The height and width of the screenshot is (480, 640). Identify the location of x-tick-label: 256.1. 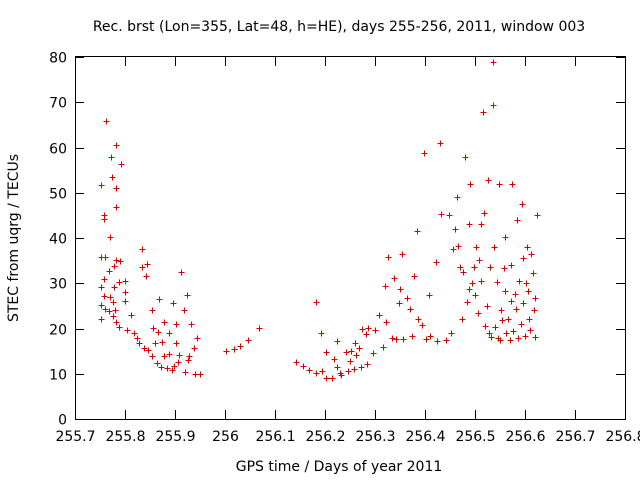
(275, 437).